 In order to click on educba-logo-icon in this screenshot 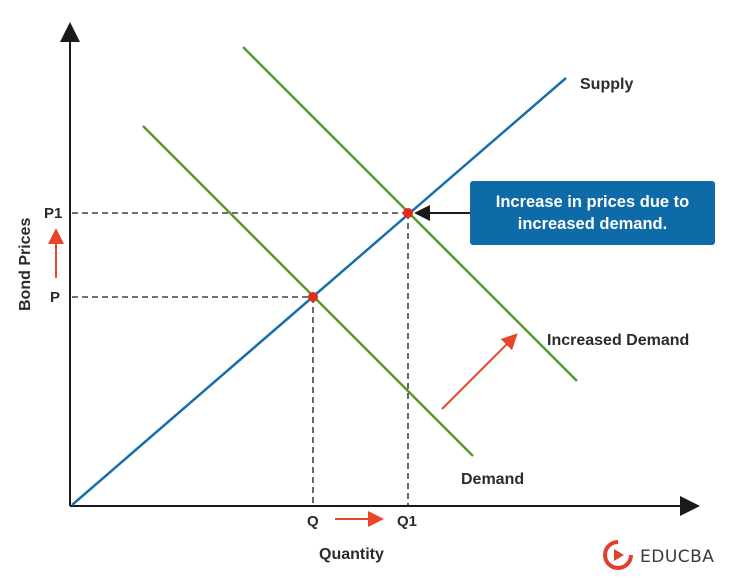, I will do `click(618, 557)`.